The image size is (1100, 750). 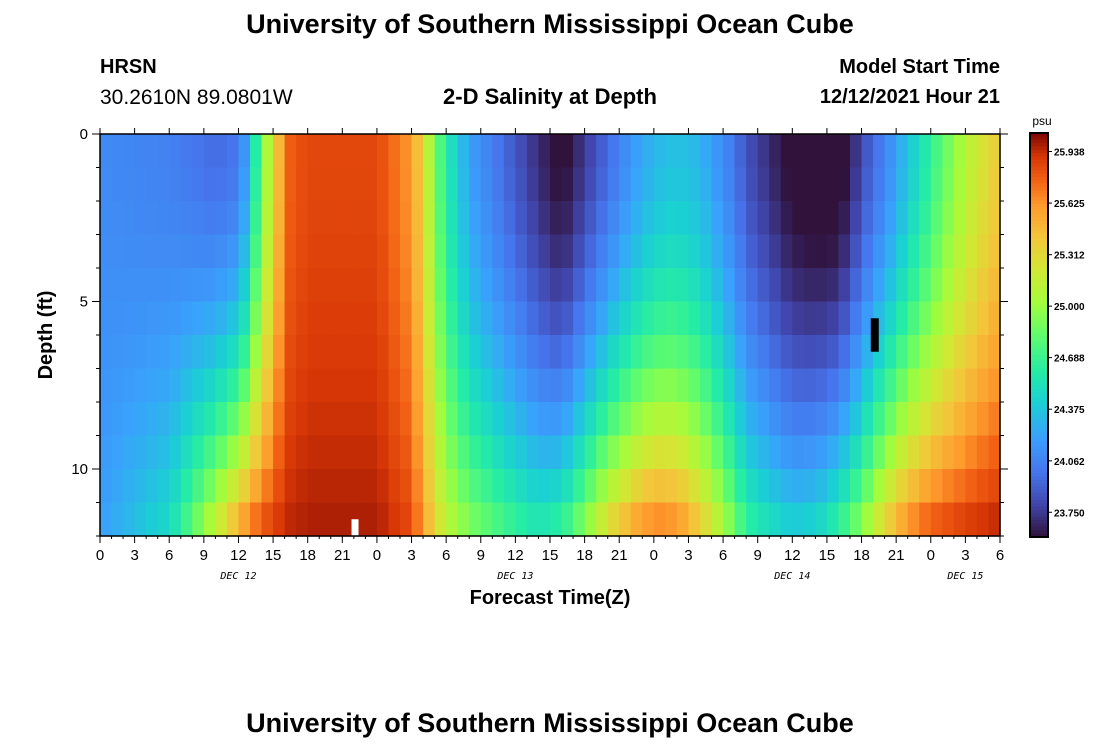 What do you see at coordinates (550, 96) in the screenshot?
I see `plot-title: 2-D Salinity at Depth` at bounding box center [550, 96].